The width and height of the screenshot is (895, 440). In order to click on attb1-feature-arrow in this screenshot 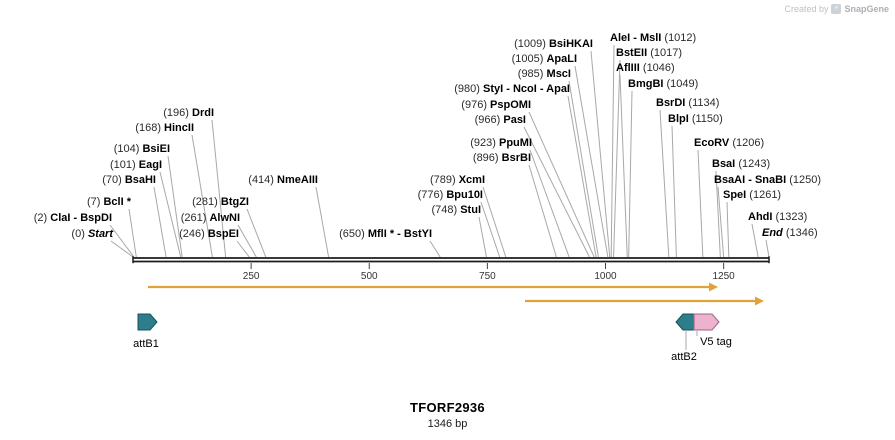, I will do `click(147, 322)`.